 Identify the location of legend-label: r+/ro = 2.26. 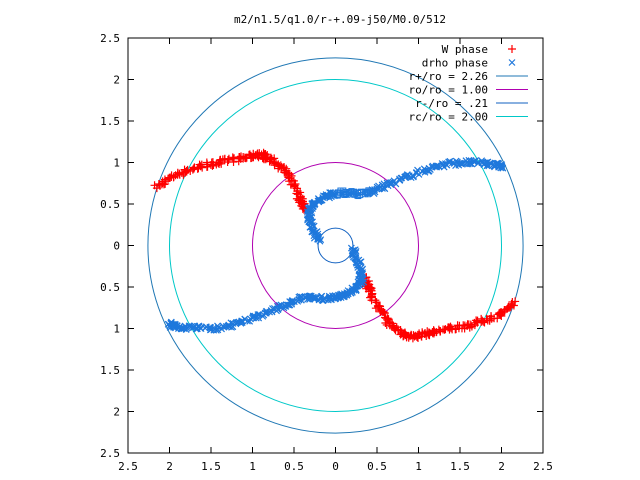
(448, 76).